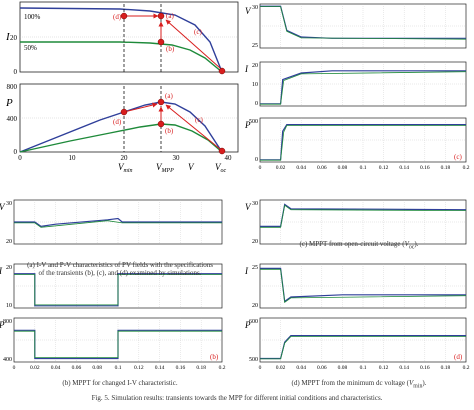 Image resolution: width=474 pixels, height=410 pixels. Describe the element at coordinates (404, 168) in the screenshot. I see `panel_c-xtick: 0.14` at that location.